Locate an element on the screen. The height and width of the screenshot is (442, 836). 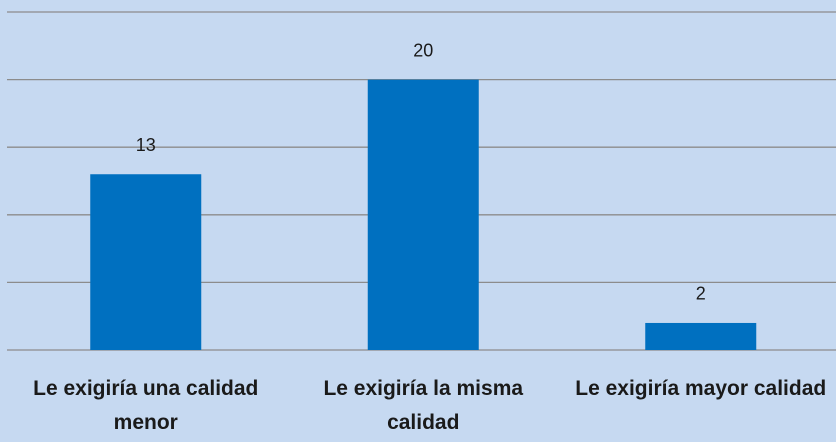
x-tick-label: Le exigiría la misma calidad is located at coordinates (423, 405).